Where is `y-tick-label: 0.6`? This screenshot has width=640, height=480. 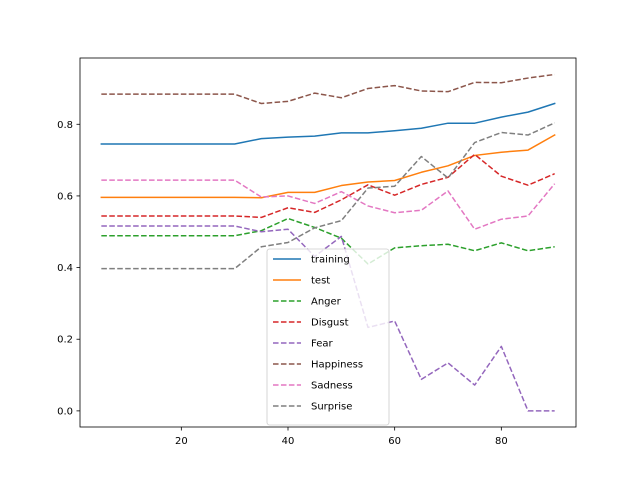
y-tick-label: 0.6 is located at coordinates (65, 196).